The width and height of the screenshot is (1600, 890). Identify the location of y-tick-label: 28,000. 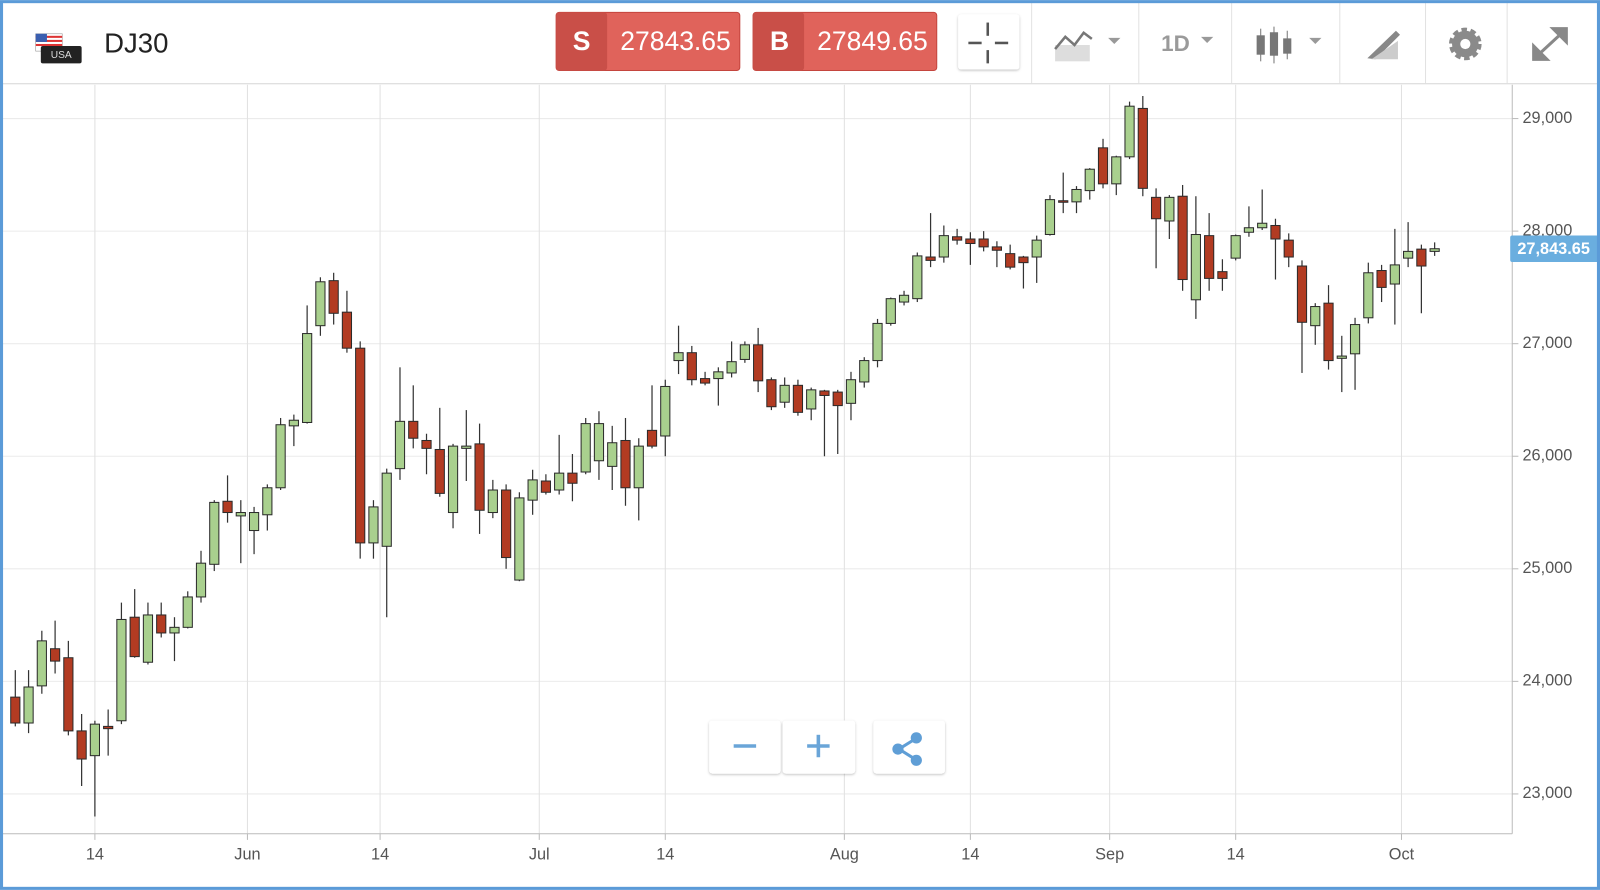
(1547, 230).